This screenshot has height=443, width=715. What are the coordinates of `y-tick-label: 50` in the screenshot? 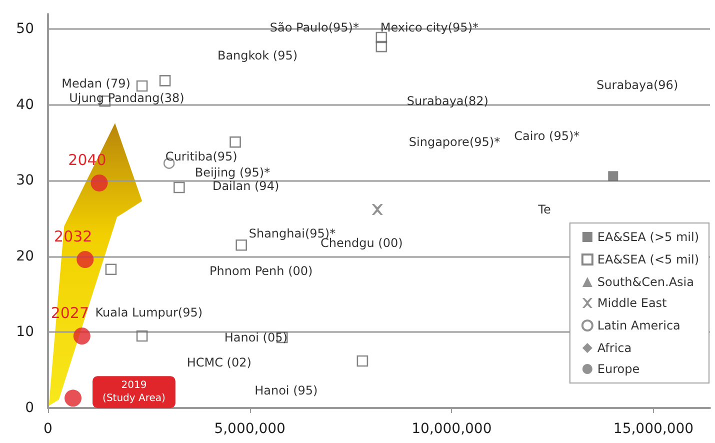 It's located at (25, 29).